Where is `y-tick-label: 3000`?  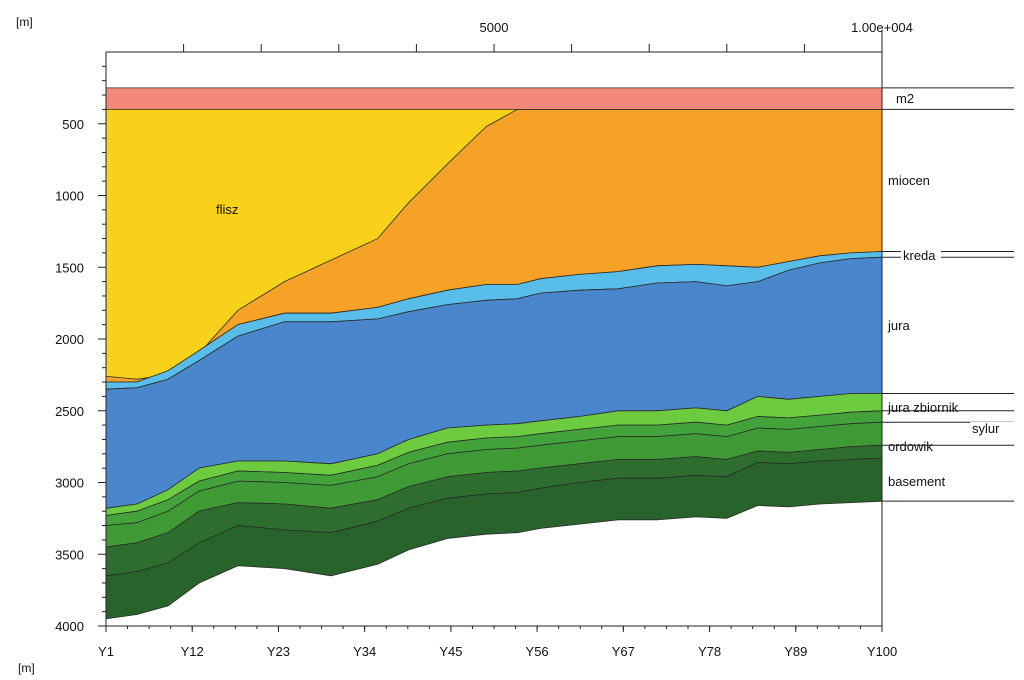
y-tick-label: 3000 is located at coordinates (69, 483).